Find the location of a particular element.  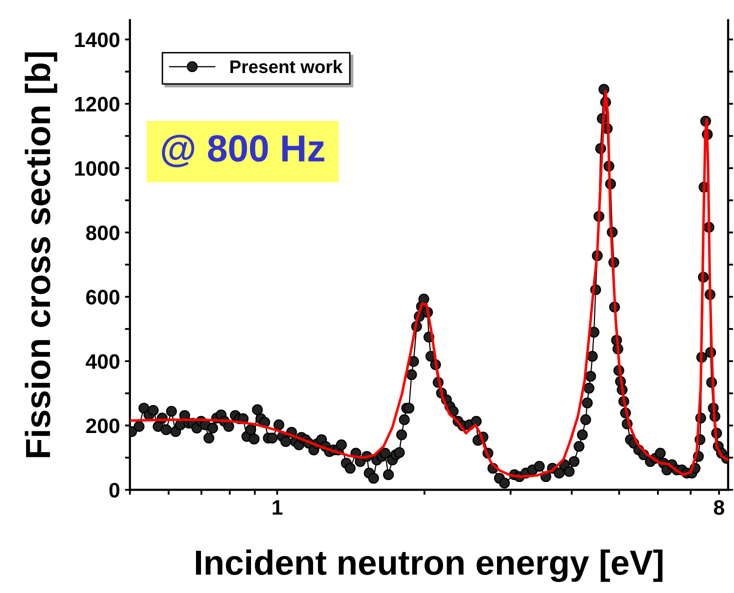

y-tick-label: 1000 is located at coordinates (97, 168).